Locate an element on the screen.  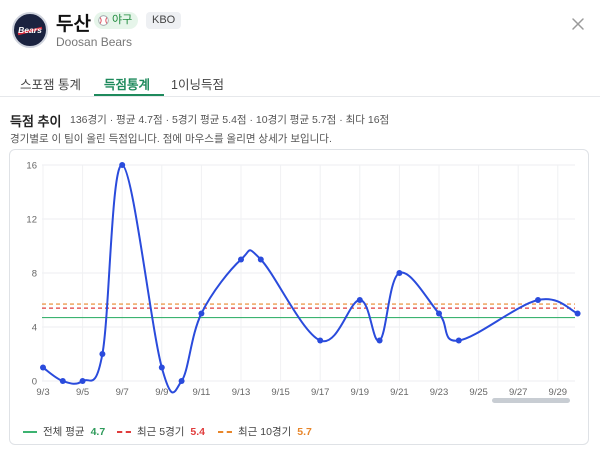
y-tick-label: 8 is located at coordinates (34, 274).